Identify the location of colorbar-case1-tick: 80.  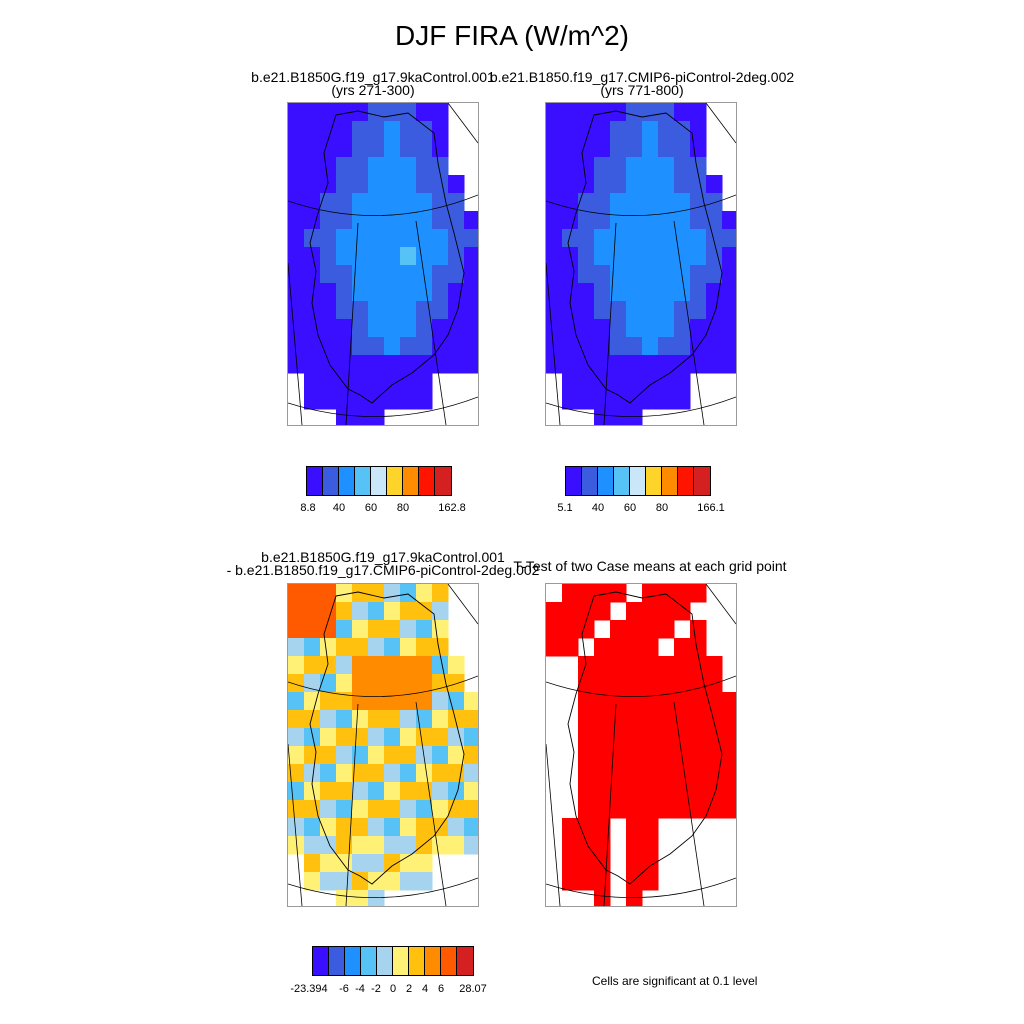
(403, 508).